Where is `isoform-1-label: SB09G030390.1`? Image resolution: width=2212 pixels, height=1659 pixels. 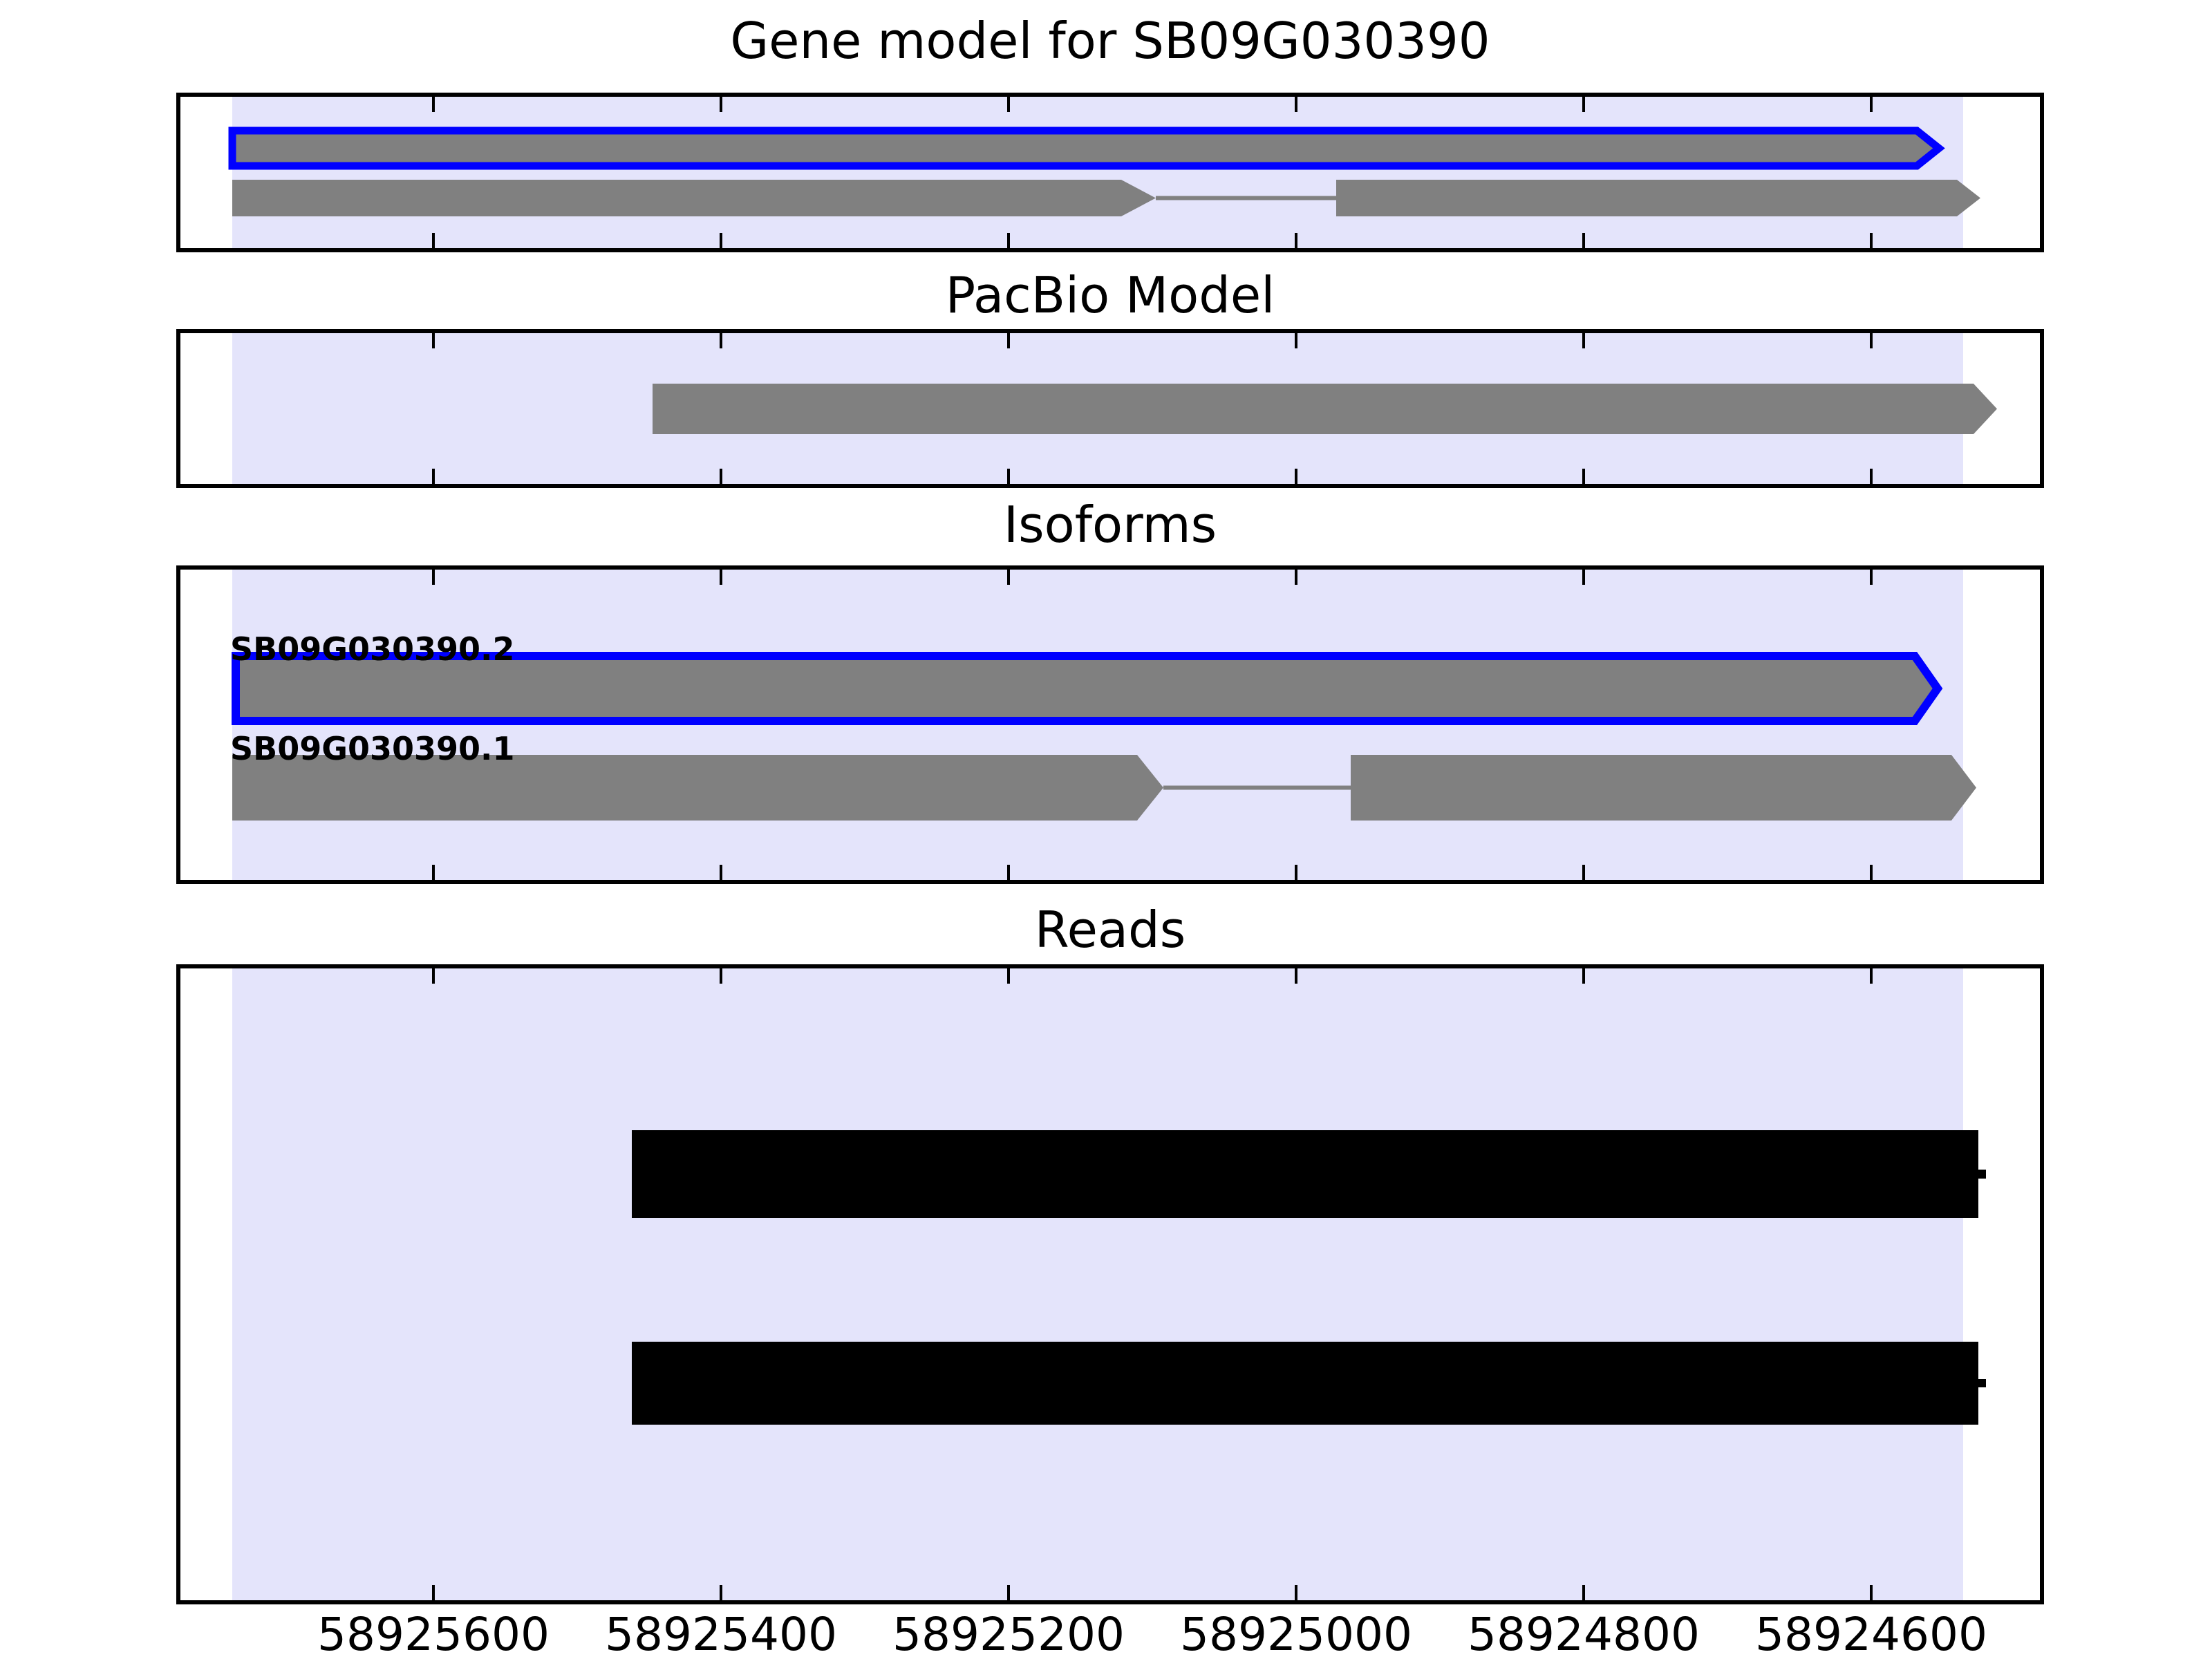
isoform-1-label: SB09G030390.1 is located at coordinates (372, 749).